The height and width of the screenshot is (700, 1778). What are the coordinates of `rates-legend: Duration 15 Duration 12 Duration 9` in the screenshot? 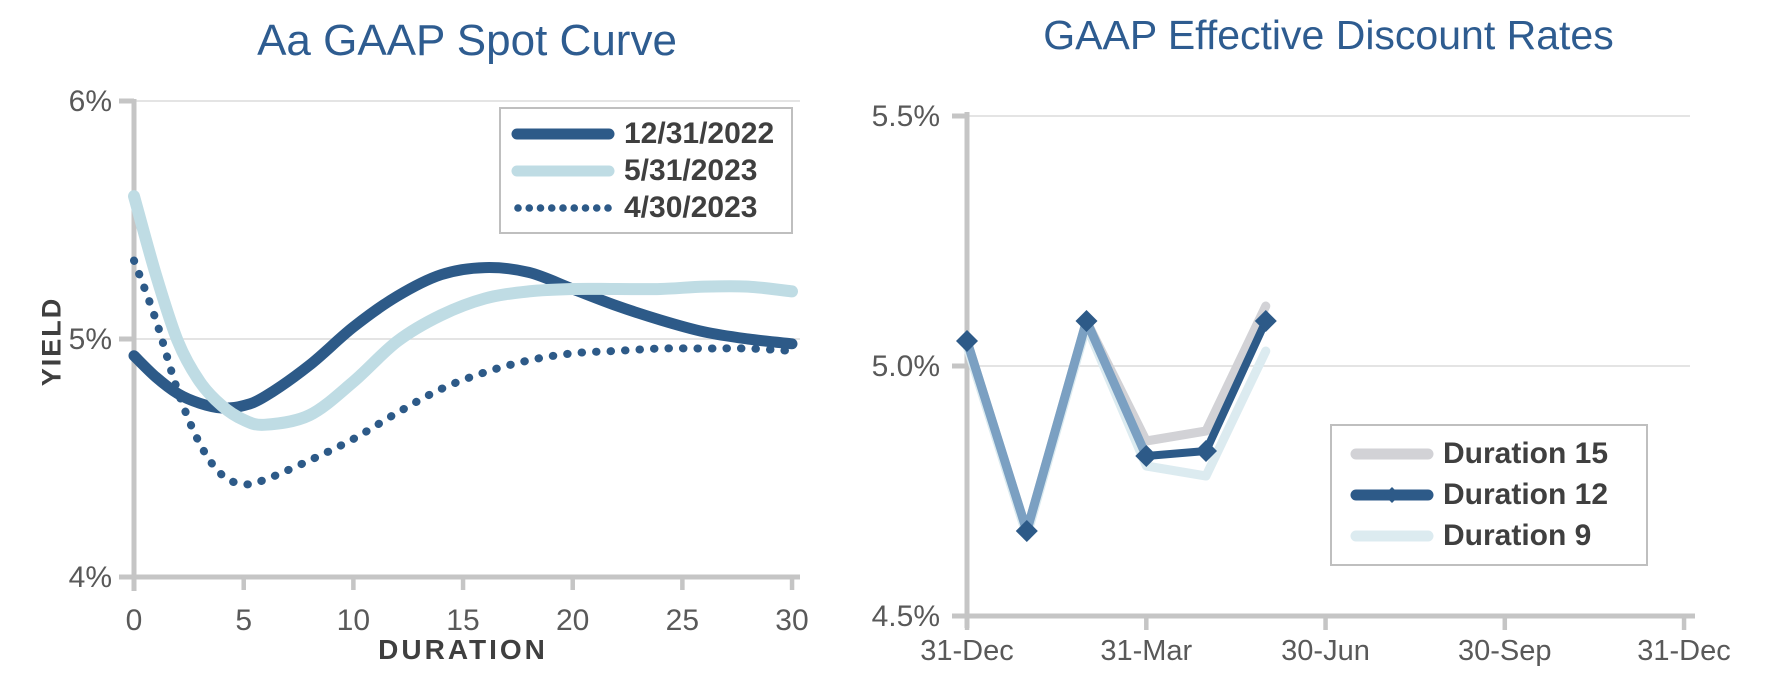 It's located at (1489, 495).